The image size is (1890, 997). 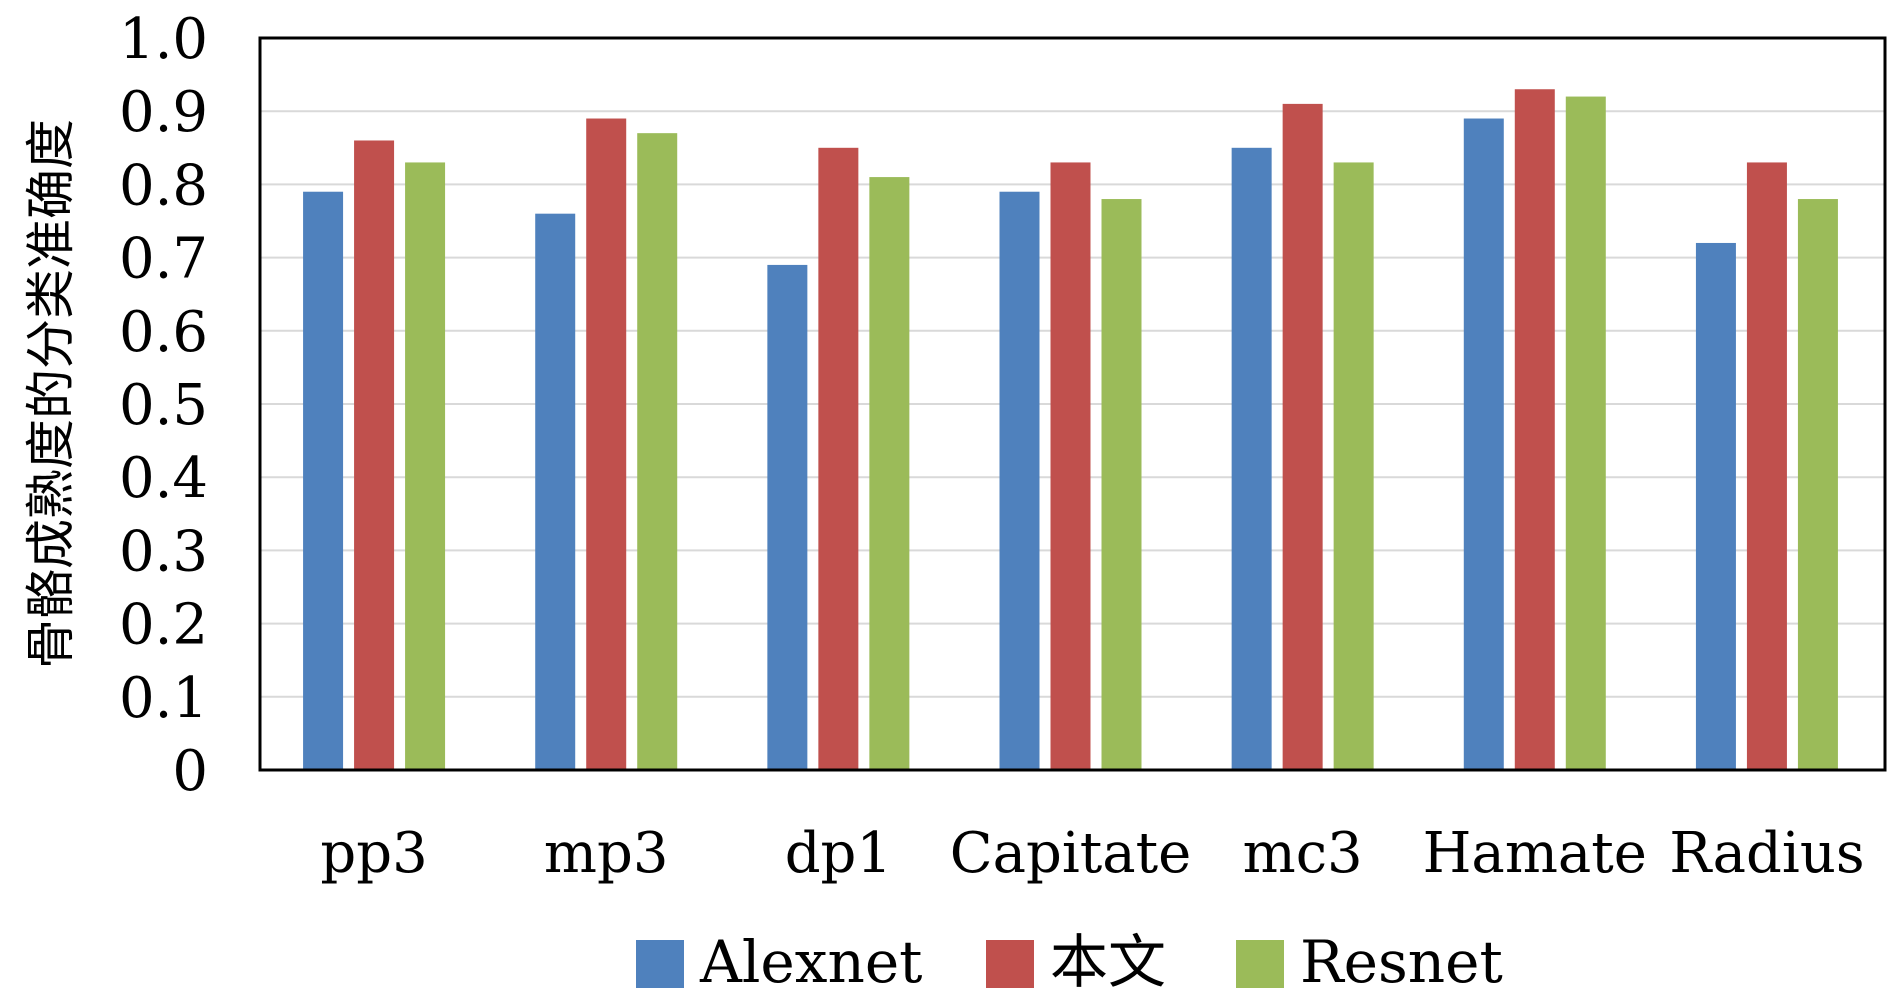 I want to click on bar-本文-Radius, so click(x=1766, y=466).